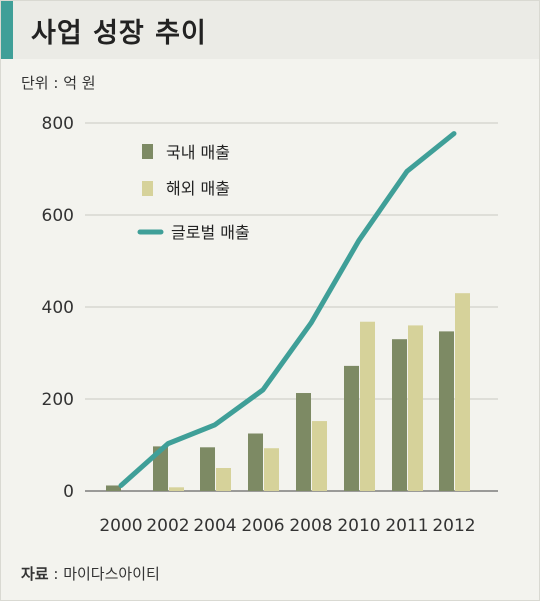 Image resolution: width=540 pixels, height=602 pixels. Describe the element at coordinates (310, 526) in the screenshot. I see `x-tick-label: 2008` at that location.